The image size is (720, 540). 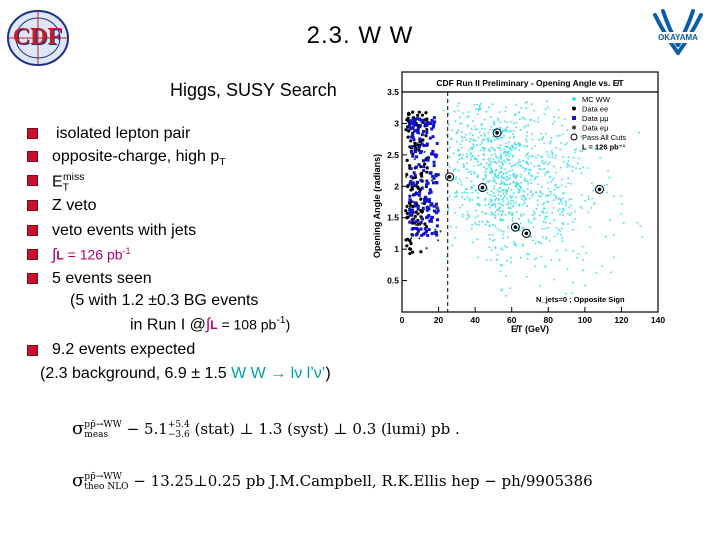 I want to click on bullet-text: 9.2 events expected, so click(x=124, y=349).